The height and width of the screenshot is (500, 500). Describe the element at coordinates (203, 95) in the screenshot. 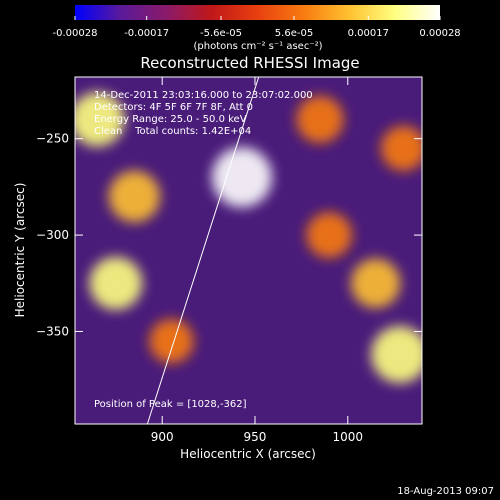

I see `annotation-time: 14-Dec-2011 23:03:16.000 to 23:07:02.000` at that location.